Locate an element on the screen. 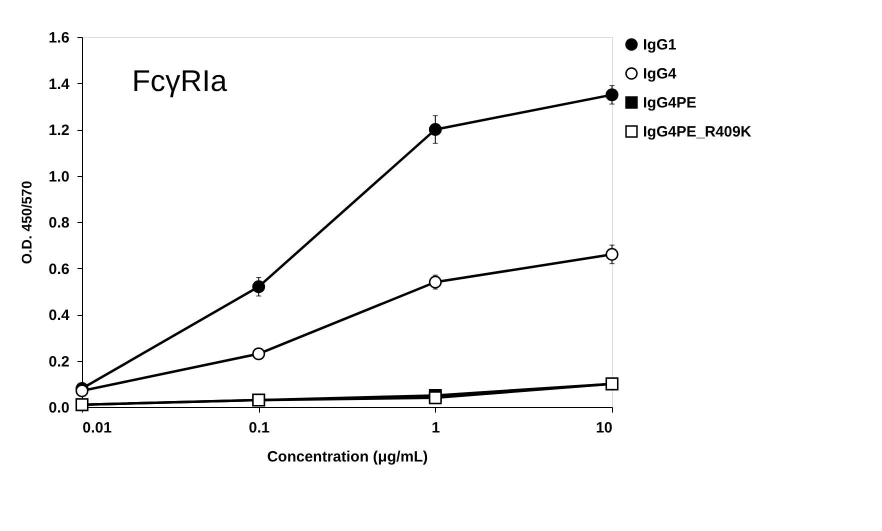 The image size is (882, 531). annotation: FcγRIa is located at coordinates (180, 81).